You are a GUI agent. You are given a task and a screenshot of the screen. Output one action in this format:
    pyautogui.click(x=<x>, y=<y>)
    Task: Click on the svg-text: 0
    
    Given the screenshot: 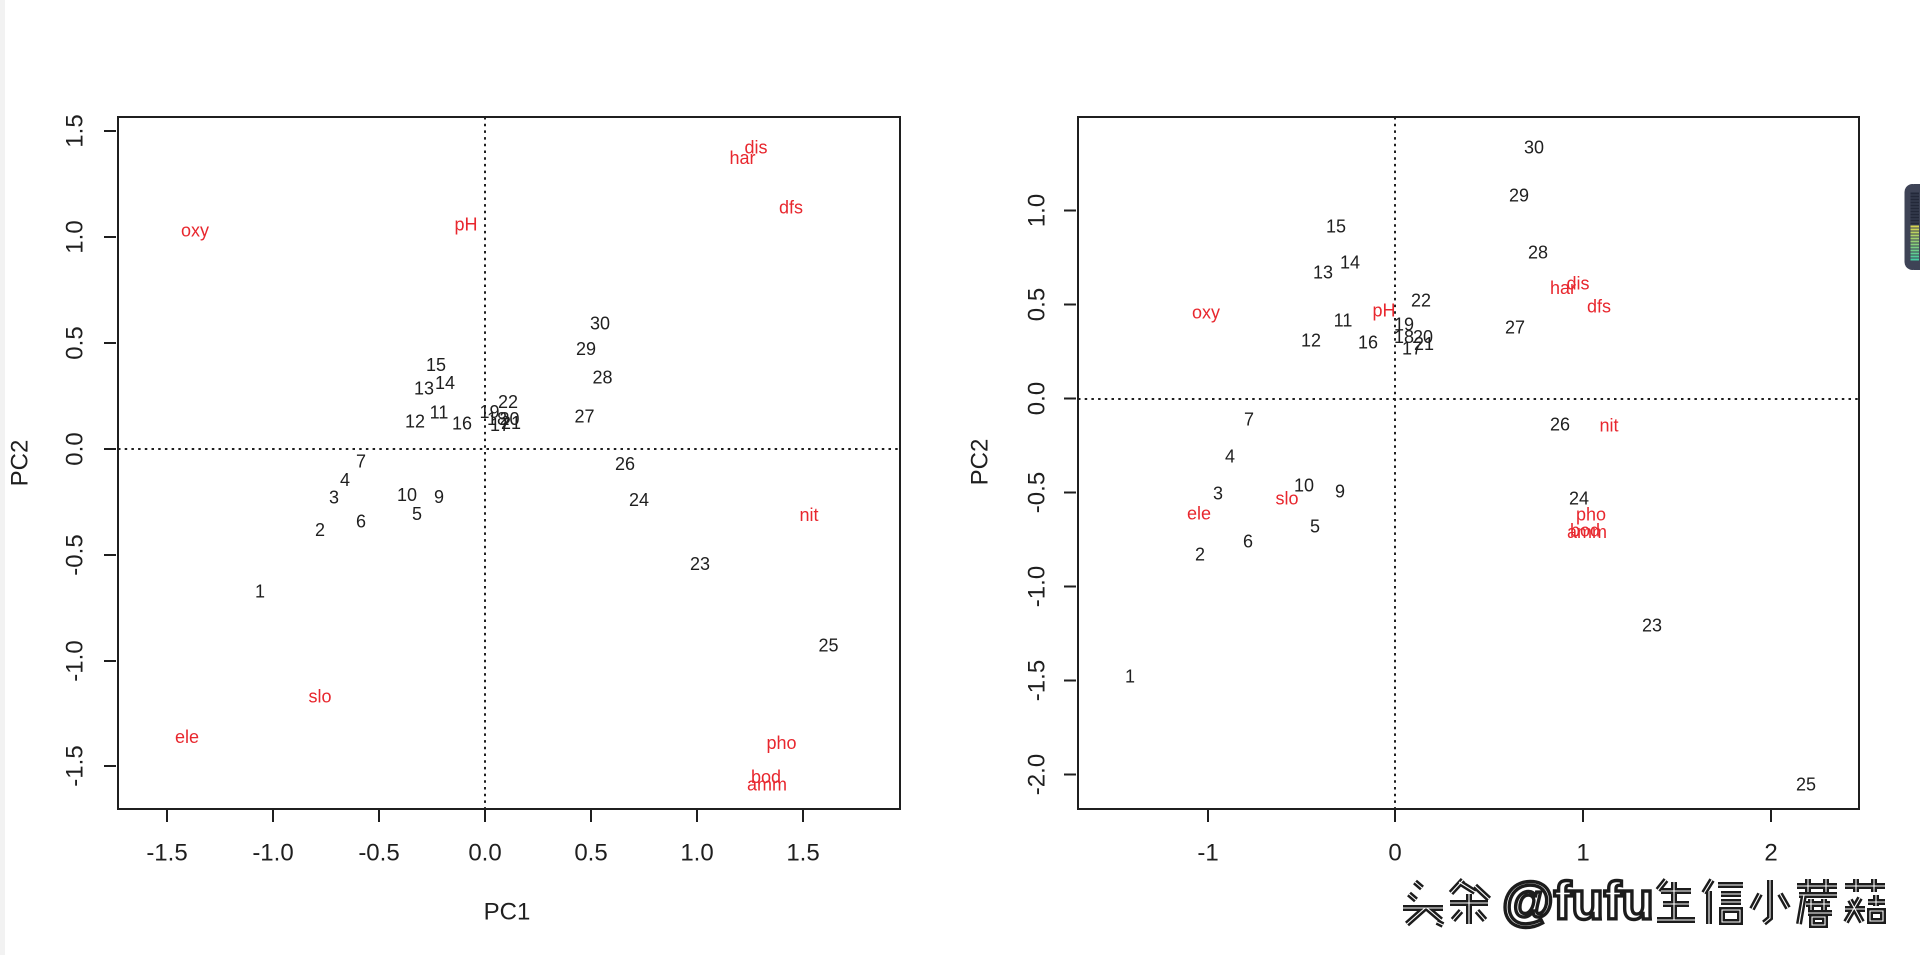 What is the action you would take?
    pyautogui.click(x=1394, y=853)
    